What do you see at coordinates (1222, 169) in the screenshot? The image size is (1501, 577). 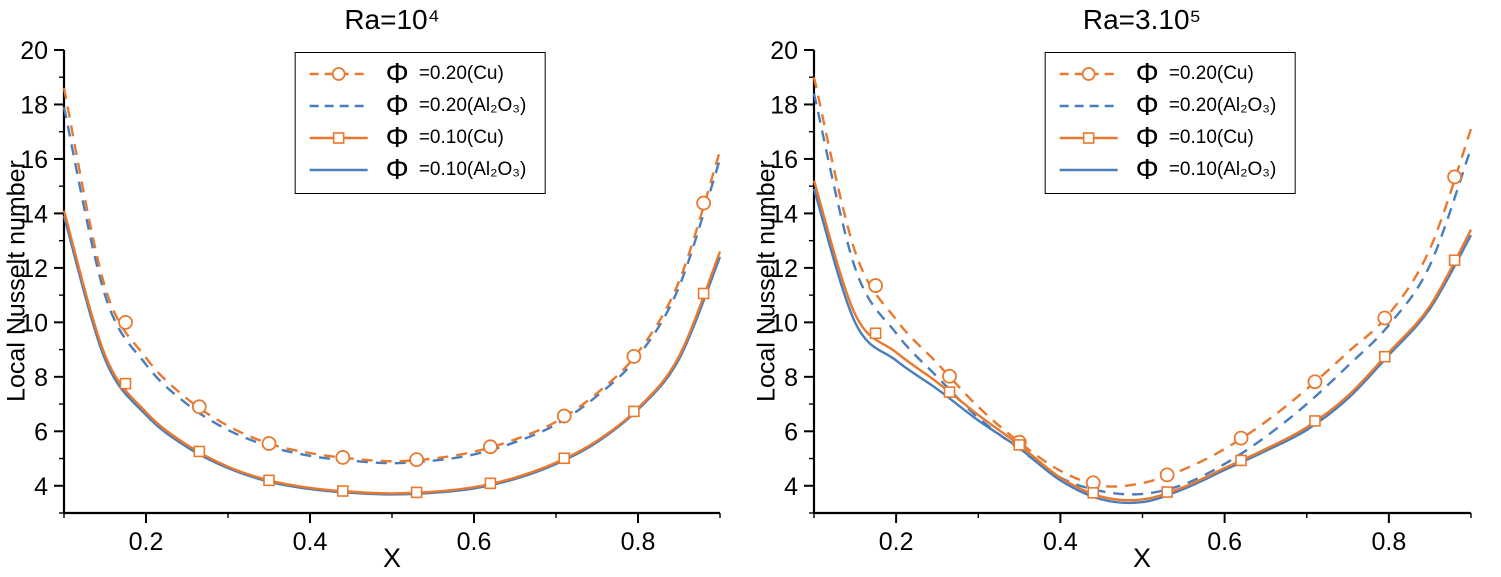 I see `legend-label: =0.10(Al₂O₃)` at bounding box center [1222, 169].